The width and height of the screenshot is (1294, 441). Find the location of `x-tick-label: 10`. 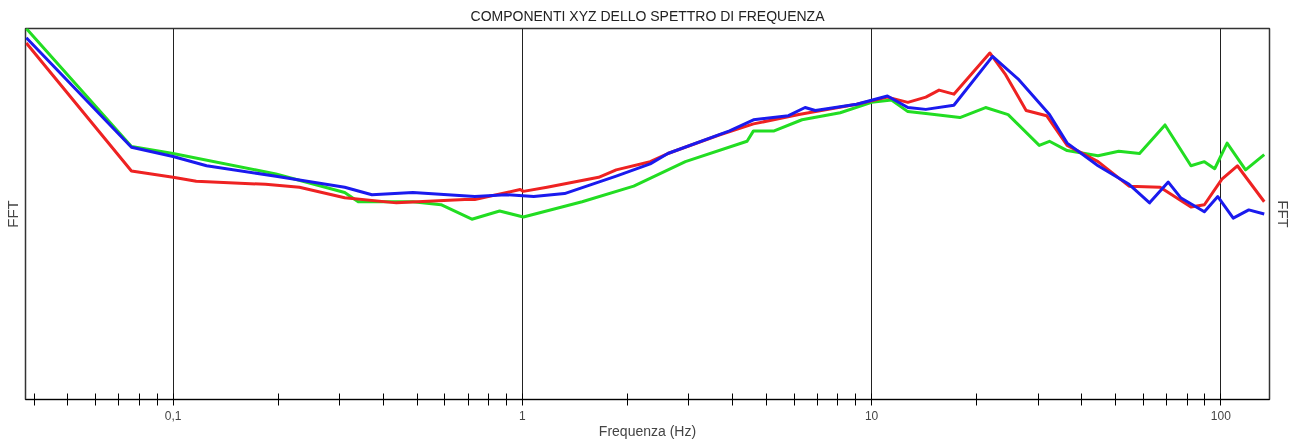

x-tick-label: 10 is located at coordinates (871, 415).